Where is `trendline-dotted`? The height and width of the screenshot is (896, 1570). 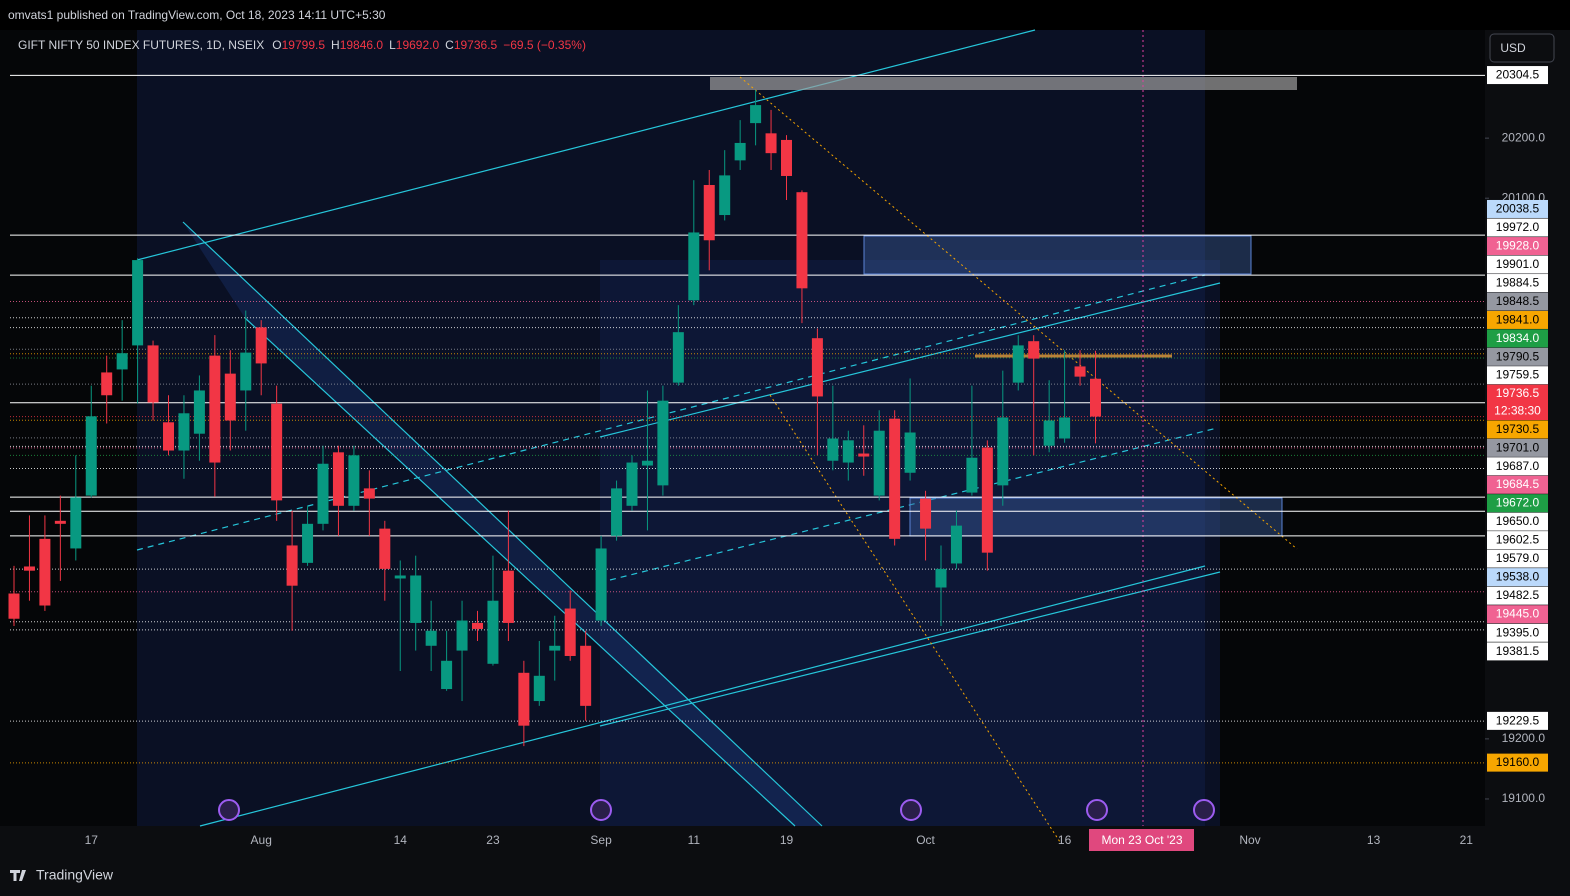
trendline-dotted is located at coordinates (915, 618).